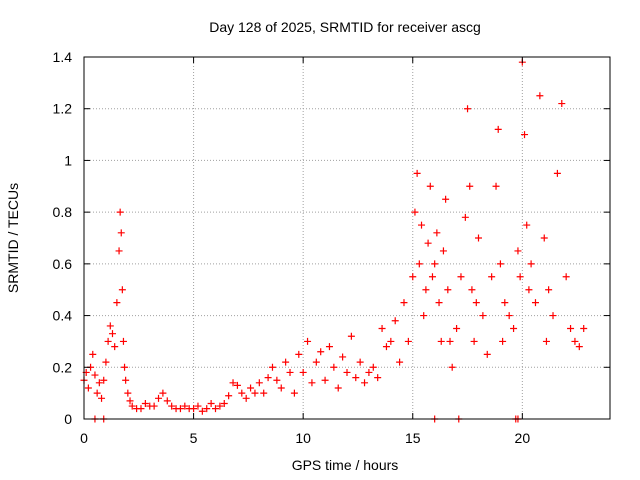  What do you see at coordinates (68, 160) in the screenshot?
I see `y-tick-label: 1` at bounding box center [68, 160].